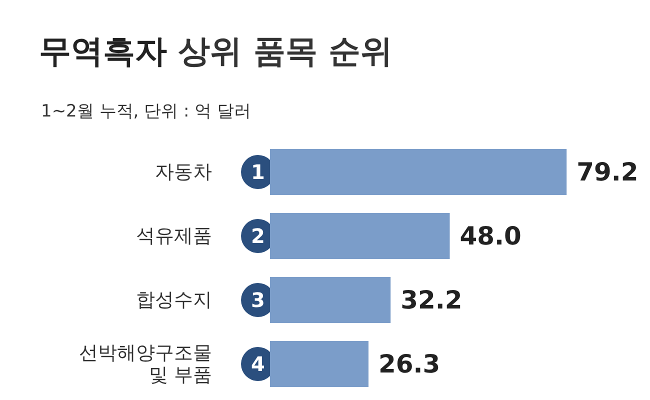 This screenshot has width=650, height=400. I want to click on text: 1, so click(258, 172).